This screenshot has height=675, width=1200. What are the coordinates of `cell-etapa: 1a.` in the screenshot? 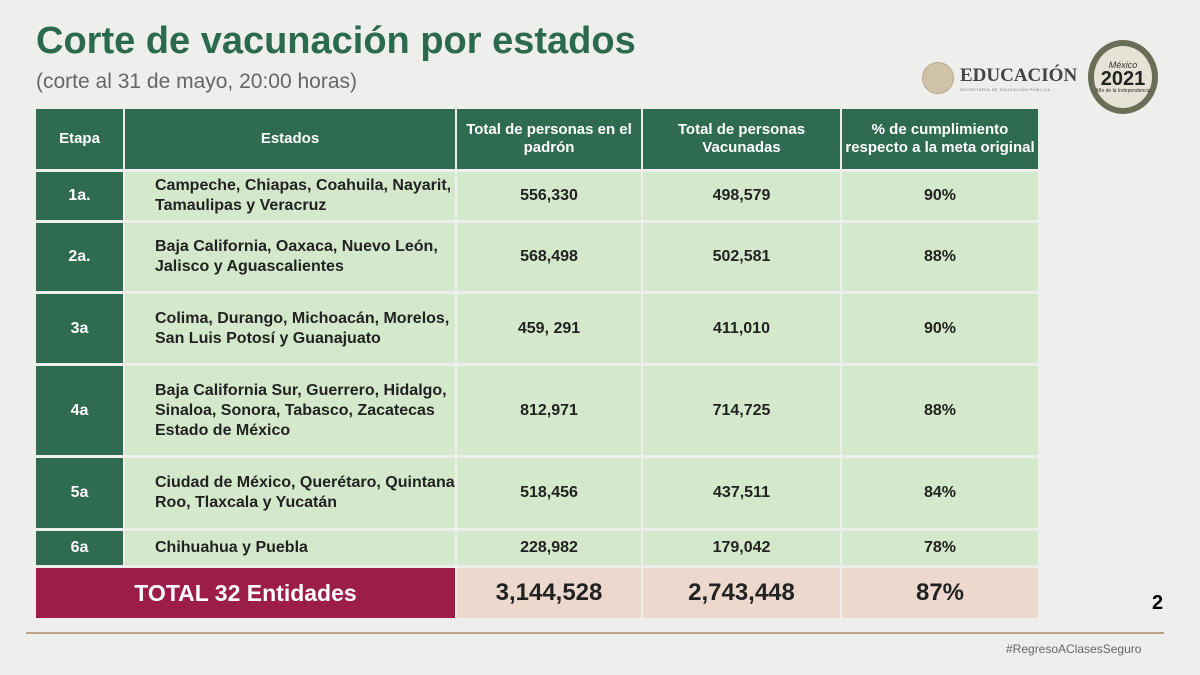 It's located at (80, 196).